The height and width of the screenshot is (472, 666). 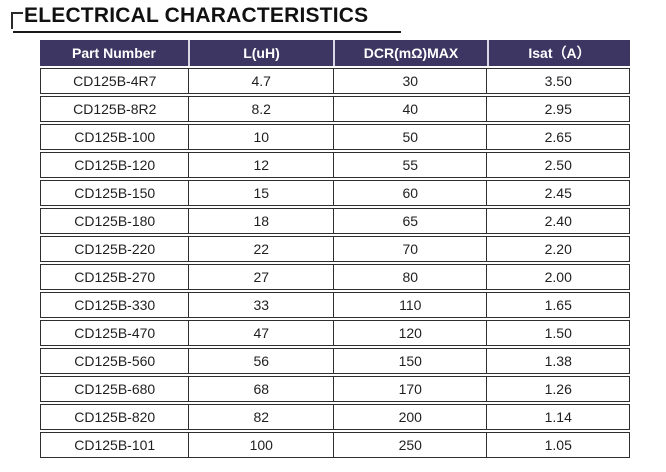 I want to click on isat-cell: 1.05, so click(x=557, y=445).